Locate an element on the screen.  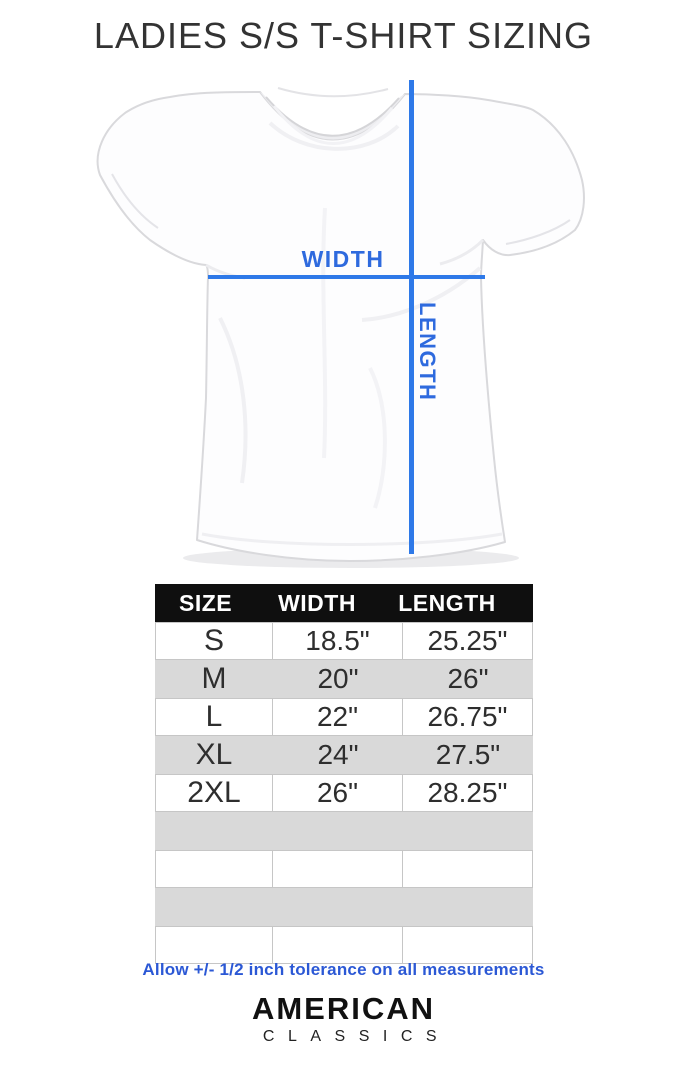
length-cell: 27.5" is located at coordinates (468, 754).